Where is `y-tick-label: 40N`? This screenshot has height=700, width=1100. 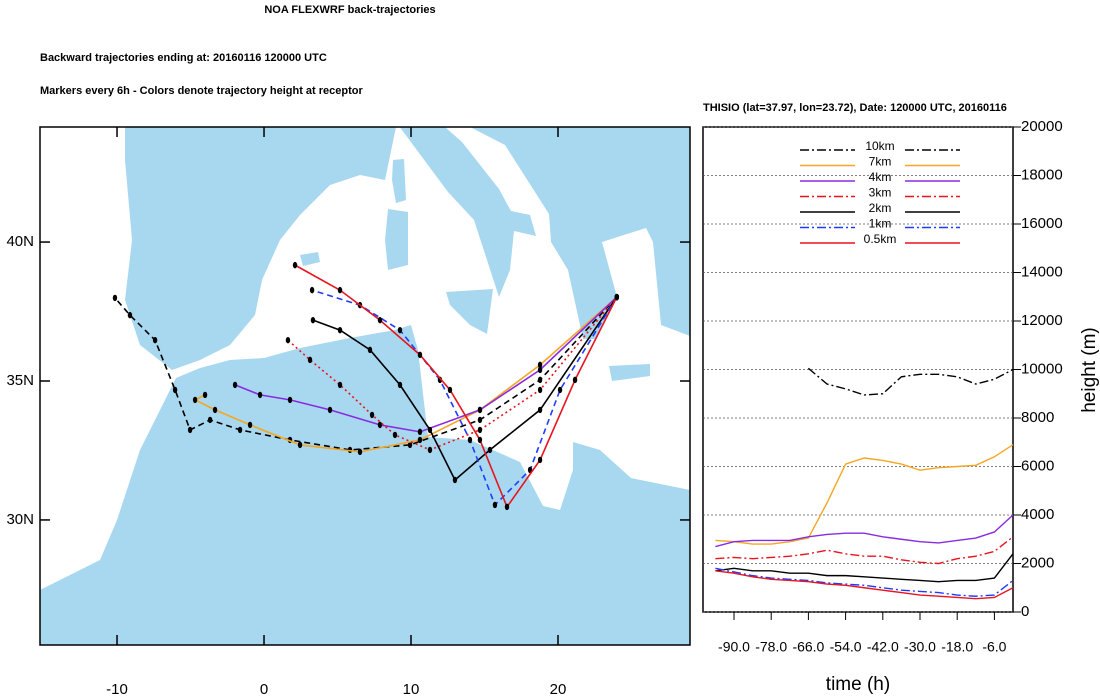
y-tick-label: 40N is located at coordinates (20, 241).